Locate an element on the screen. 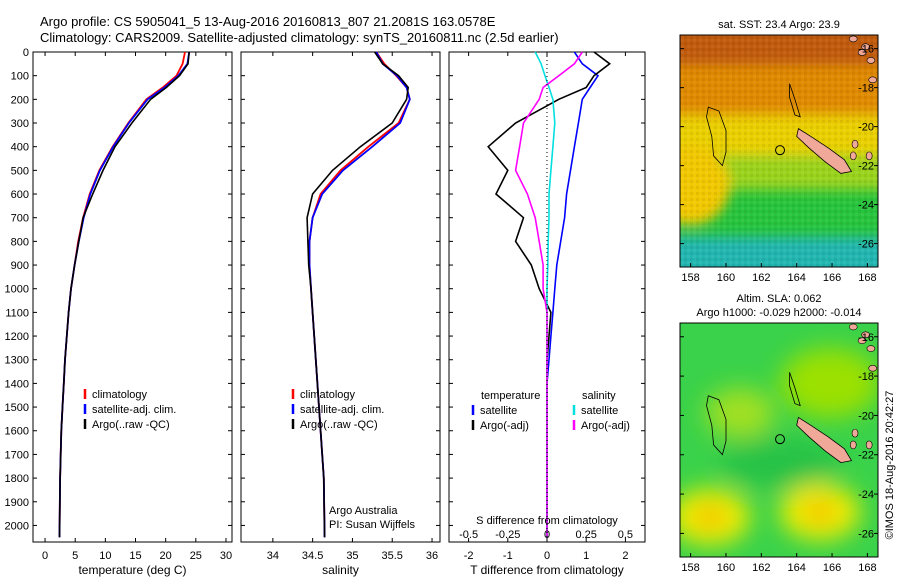  x-tick-label: 1 is located at coordinates (586, 556).